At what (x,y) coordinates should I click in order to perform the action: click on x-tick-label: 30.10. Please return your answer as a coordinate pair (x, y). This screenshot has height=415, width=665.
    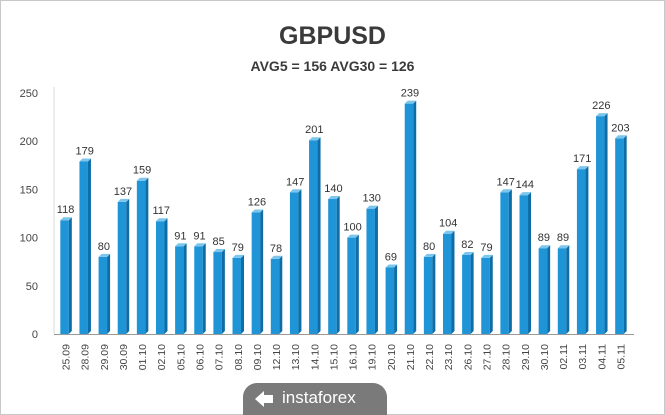
    Looking at the image, I should click on (545, 357).